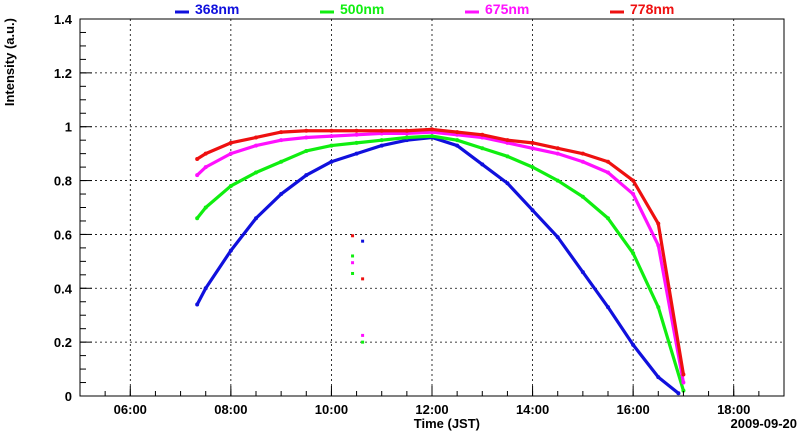  Describe the element at coordinates (507, 9) in the screenshot. I see `legend-label-675nm: 675nm` at that location.